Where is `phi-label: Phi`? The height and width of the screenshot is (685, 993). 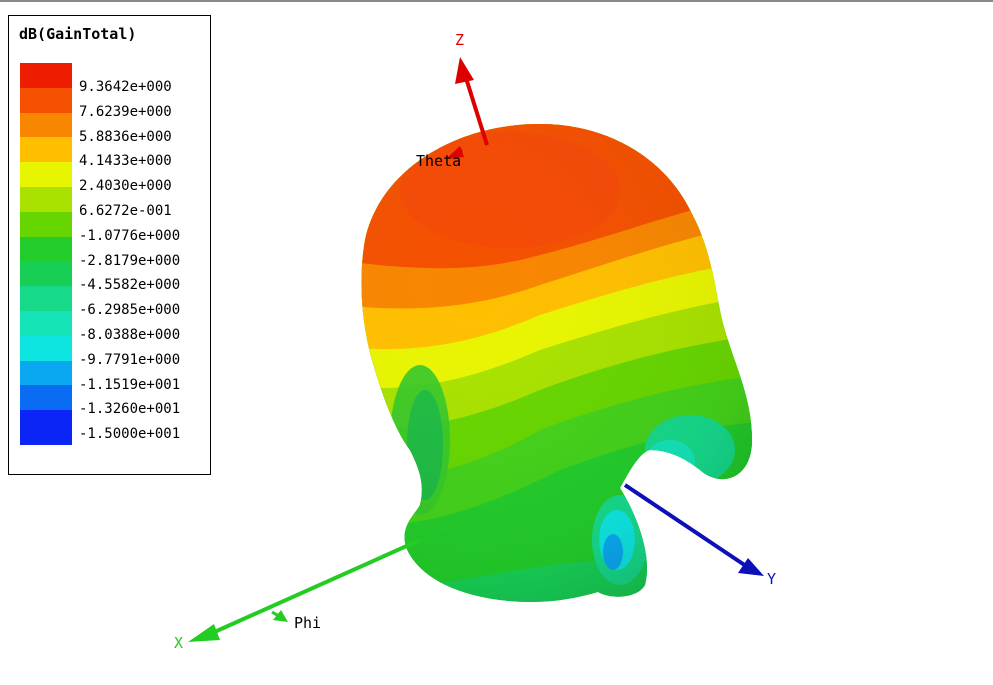 phi-label: Phi is located at coordinates (307, 623).